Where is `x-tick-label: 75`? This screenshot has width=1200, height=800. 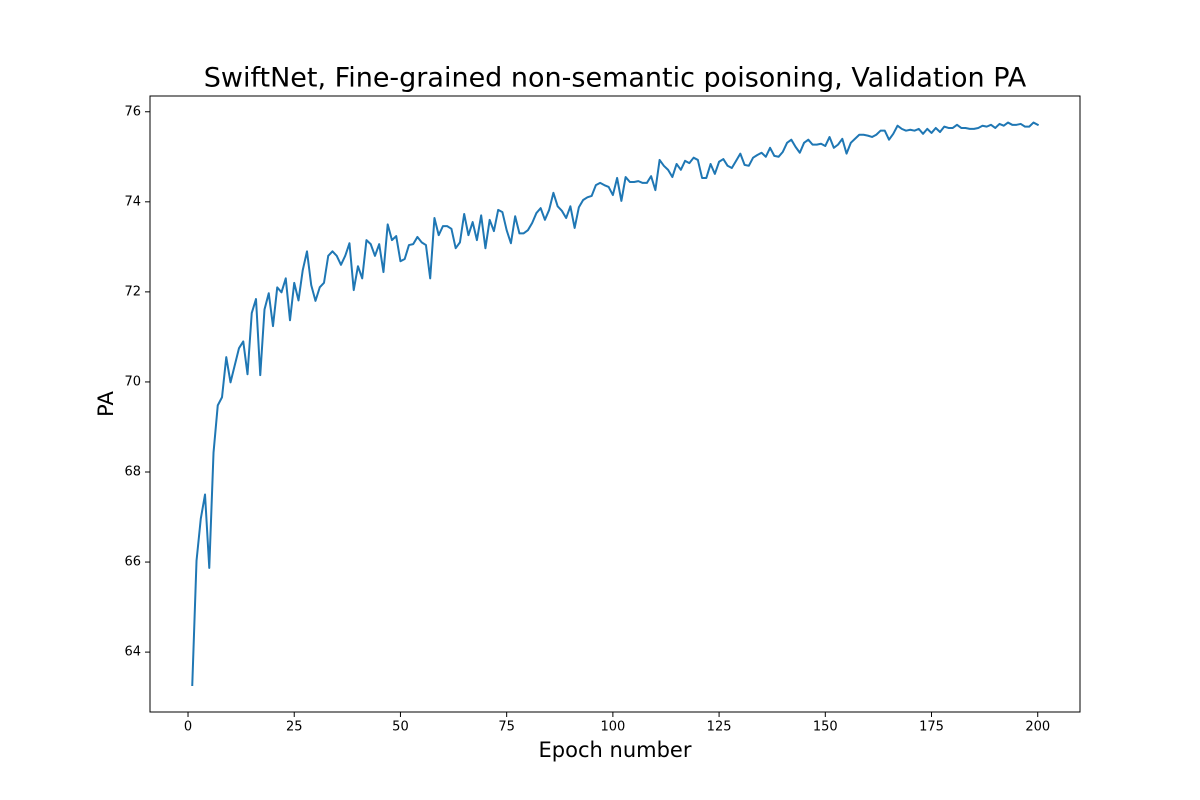 x-tick-label: 75 is located at coordinates (506, 727).